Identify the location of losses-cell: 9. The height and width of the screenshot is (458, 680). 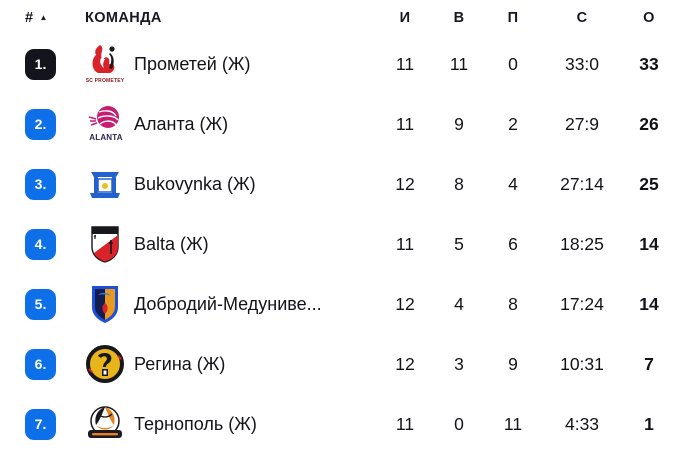
(513, 363).